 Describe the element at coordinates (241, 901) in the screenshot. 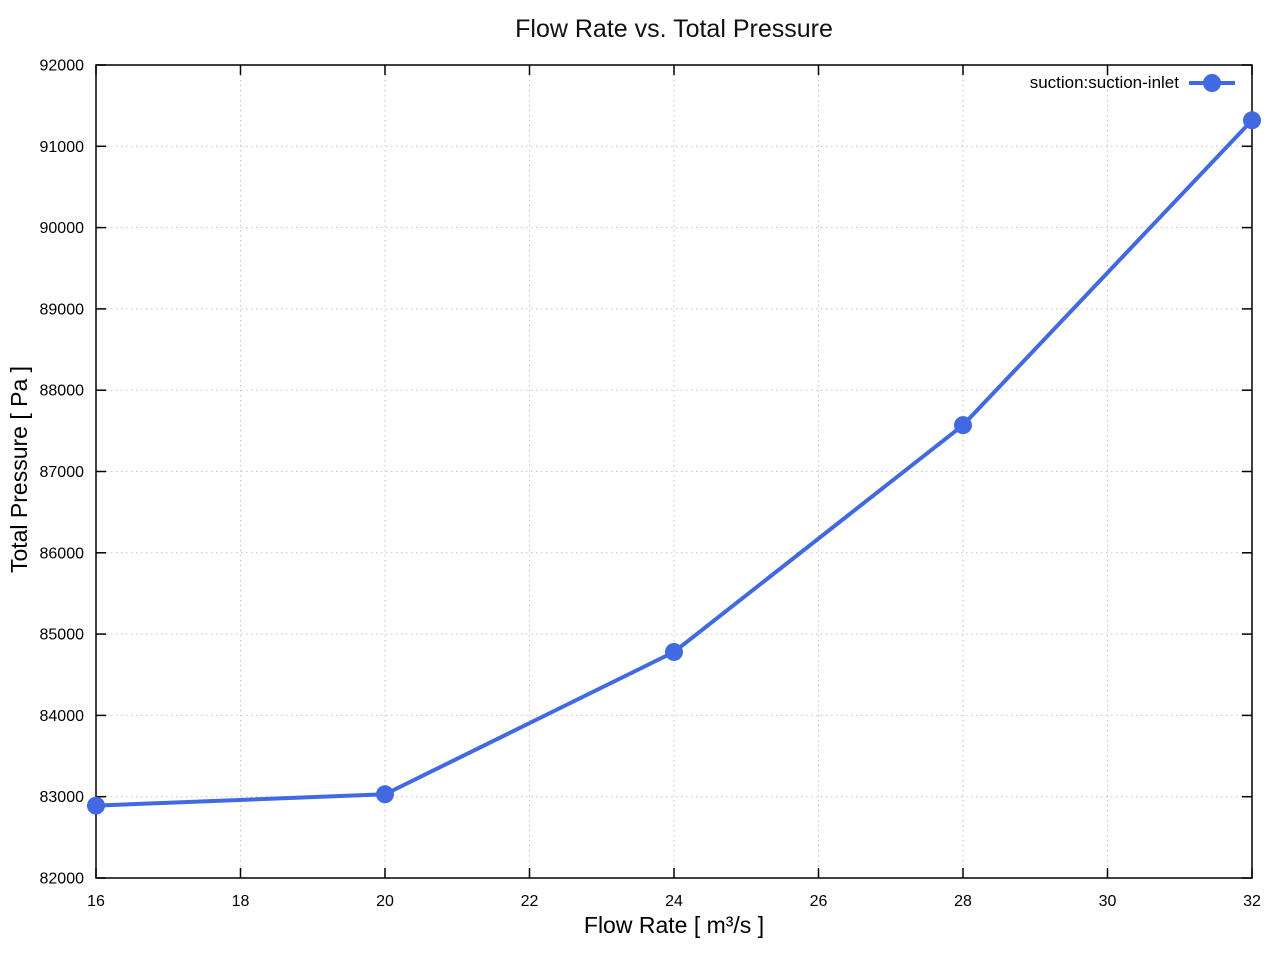

I see `x-tick-label: 18` at that location.